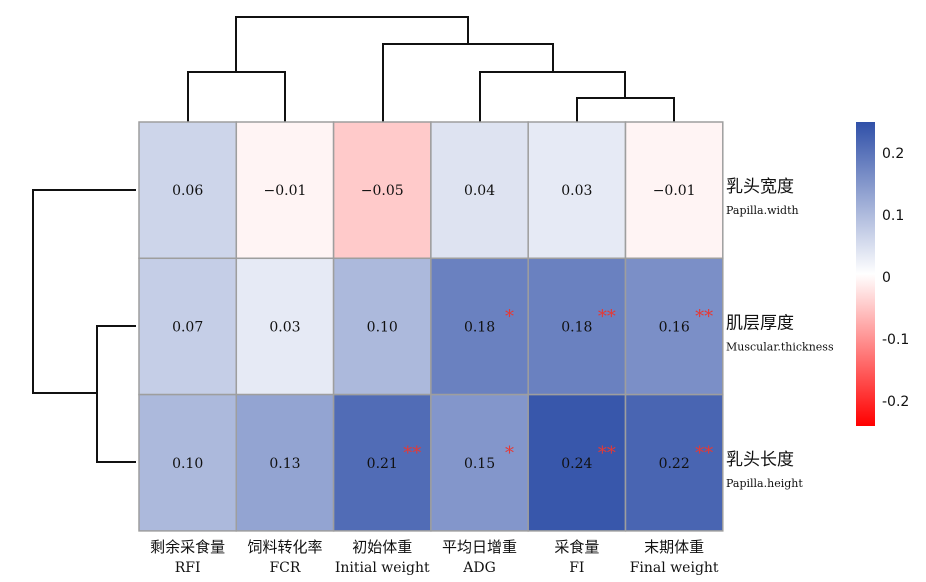 This screenshot has height=582, width=926. I want to click on column-label-en: ADG, so click(479, 568).